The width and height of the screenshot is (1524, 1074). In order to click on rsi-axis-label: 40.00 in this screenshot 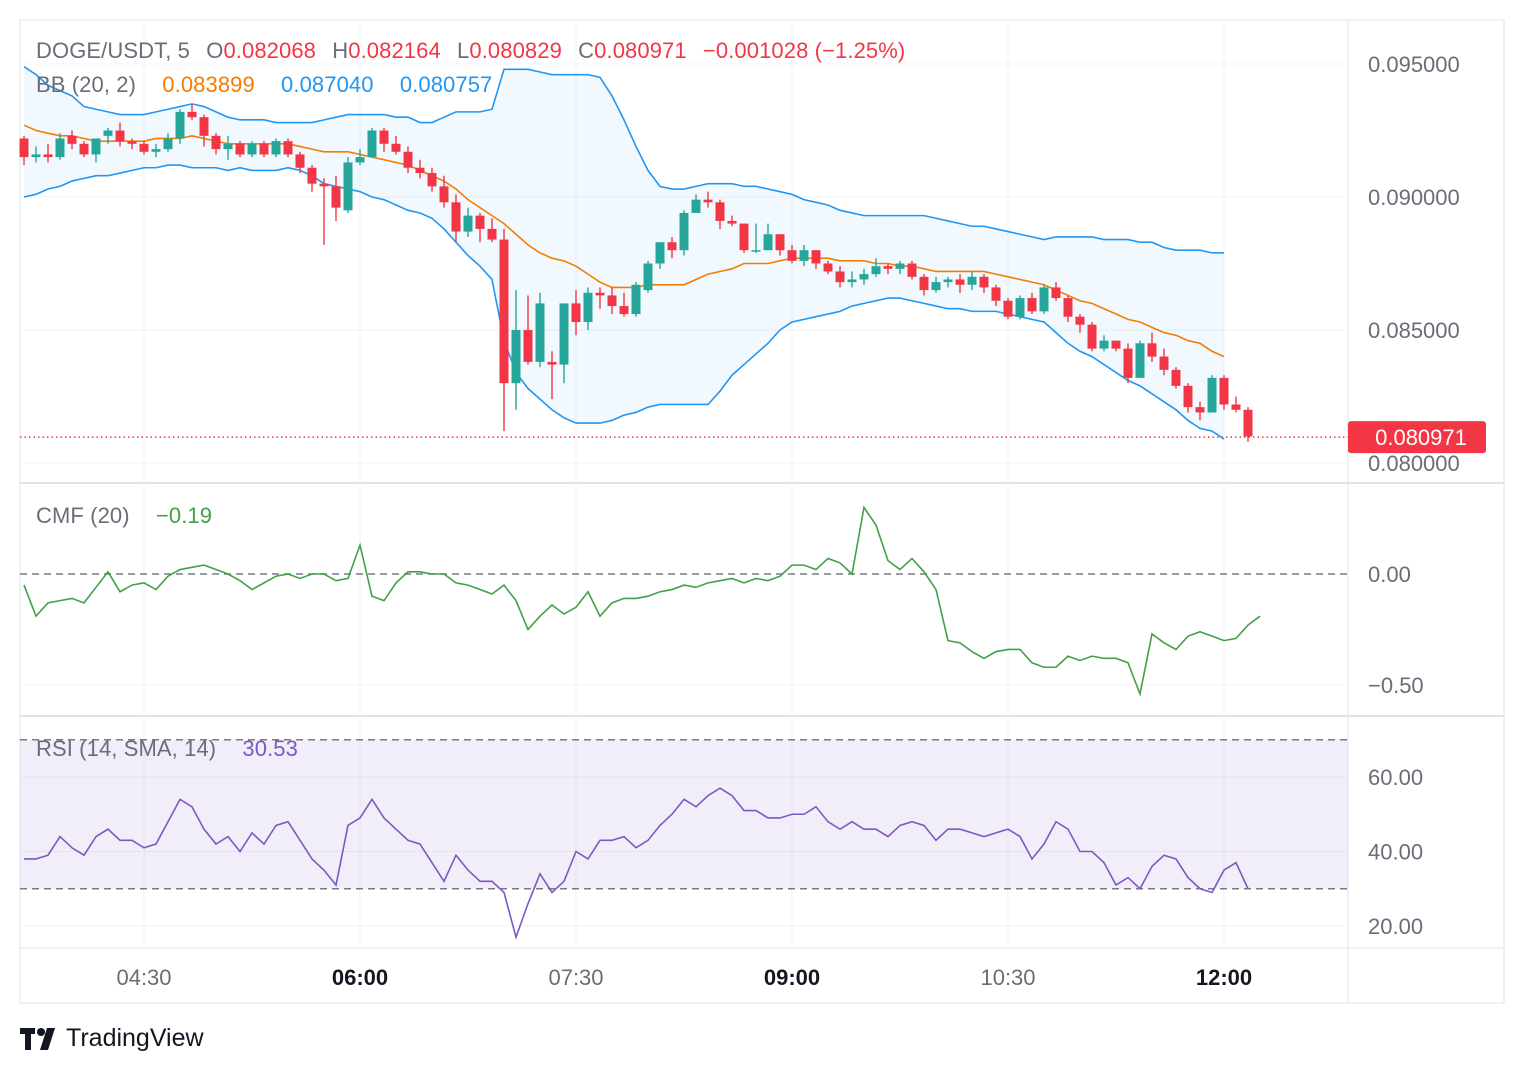, I will do `click(1395, 852)`.